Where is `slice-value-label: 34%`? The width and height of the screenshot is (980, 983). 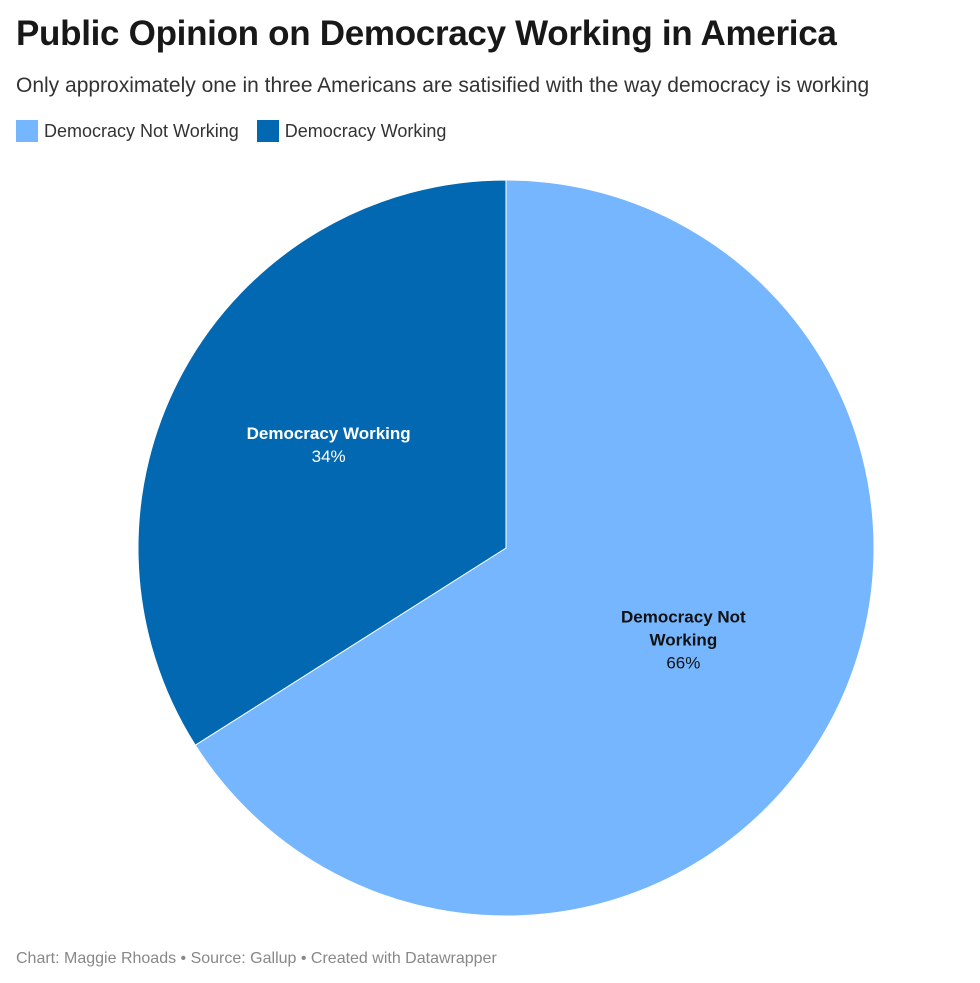
slice-value-label: 34% is located at coordinates (329, 456).